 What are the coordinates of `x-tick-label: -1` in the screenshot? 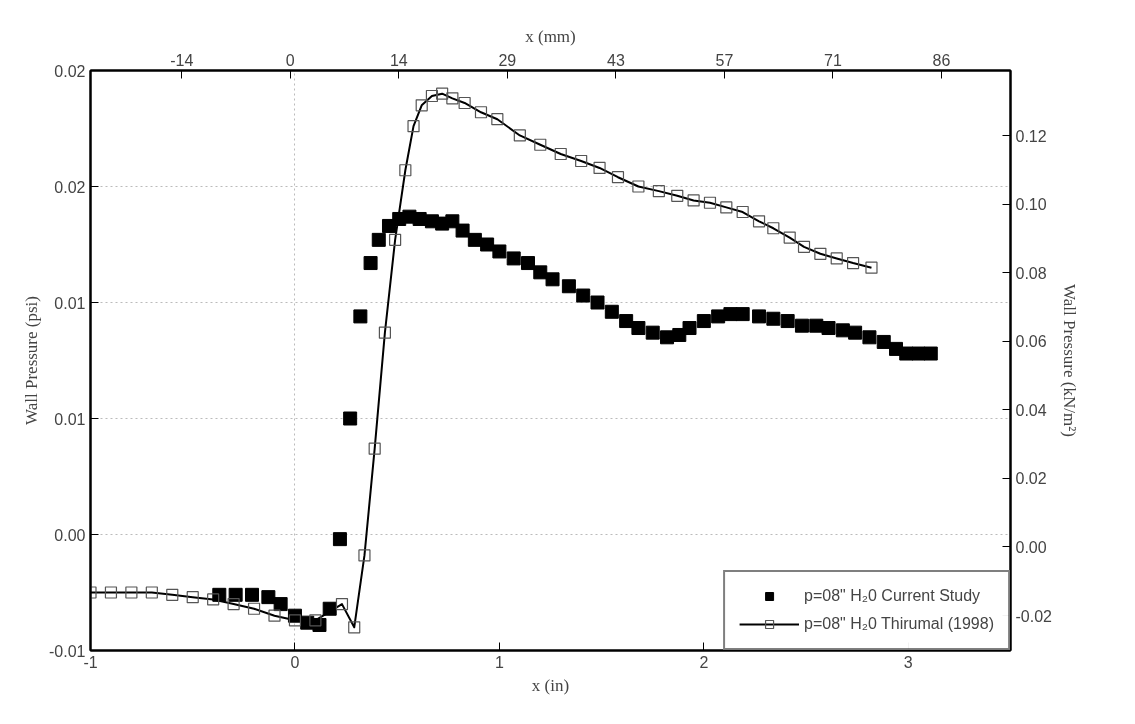 It's located at (90, 662).